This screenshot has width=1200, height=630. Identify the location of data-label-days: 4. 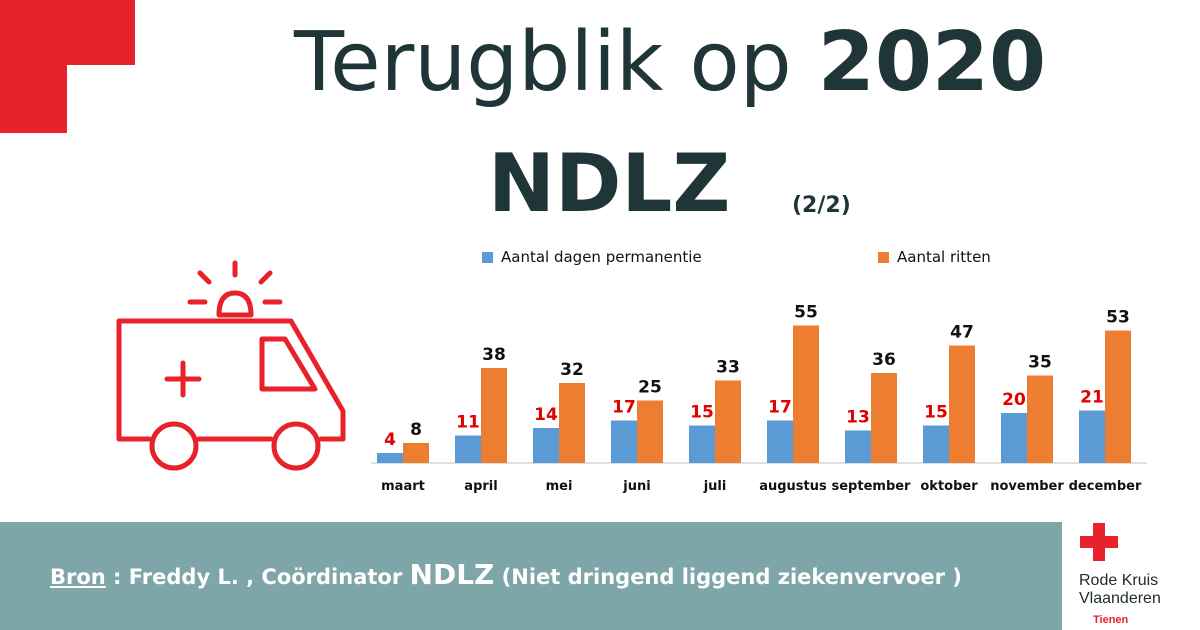
(390, 440).